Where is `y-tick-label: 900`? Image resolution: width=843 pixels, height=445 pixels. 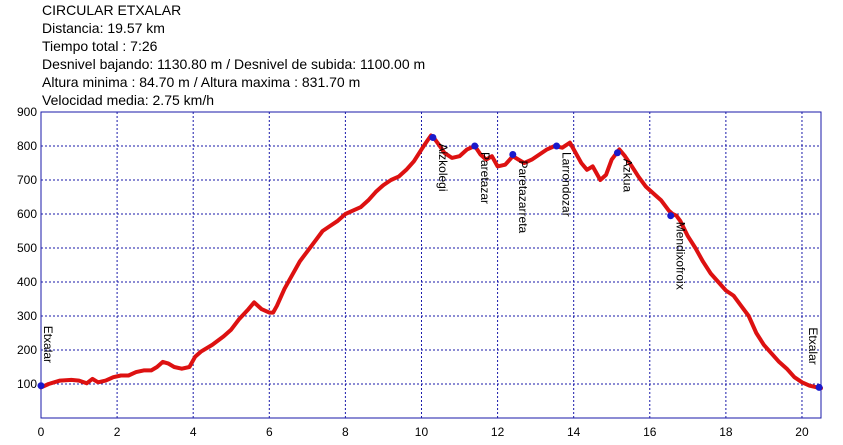 y-tick-label: 900 is located at coordinates (27, 112).